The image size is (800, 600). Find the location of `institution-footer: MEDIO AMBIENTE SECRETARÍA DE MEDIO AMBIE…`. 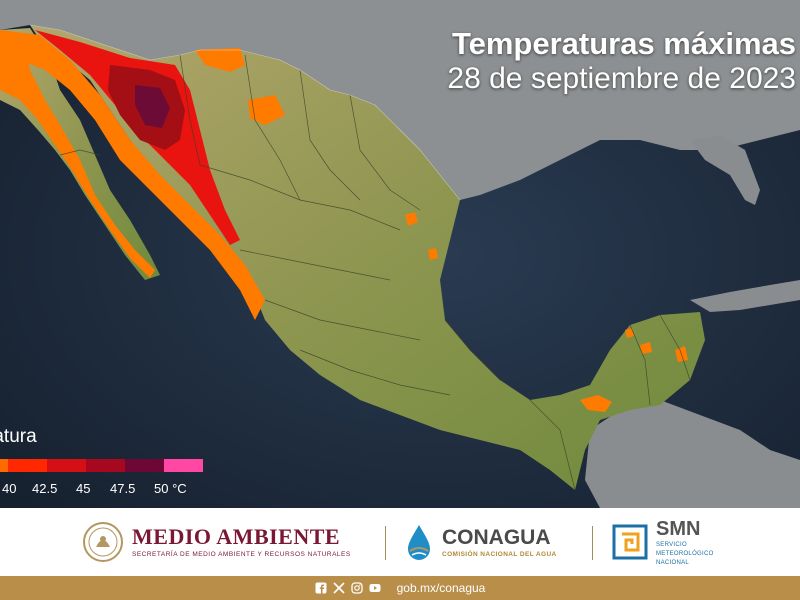

institution-footer: MEDIO AMBIENTE SECRETARÍA DE MEDIO AMBIE… is located at coordinates (400, 542).